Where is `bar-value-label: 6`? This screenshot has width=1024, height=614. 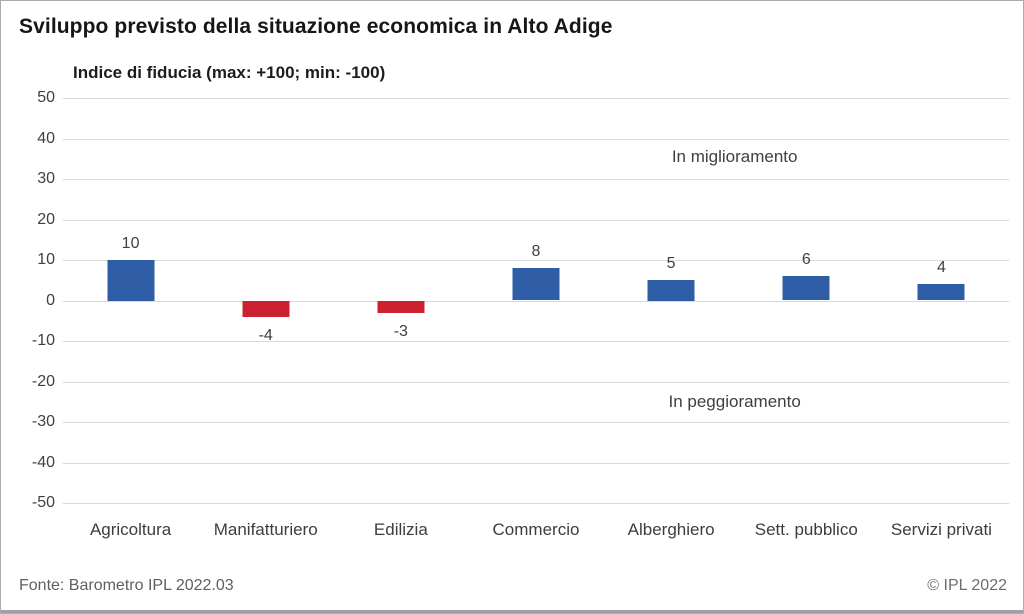 bar-value-label: 6 is located at coordinates (806, 260).